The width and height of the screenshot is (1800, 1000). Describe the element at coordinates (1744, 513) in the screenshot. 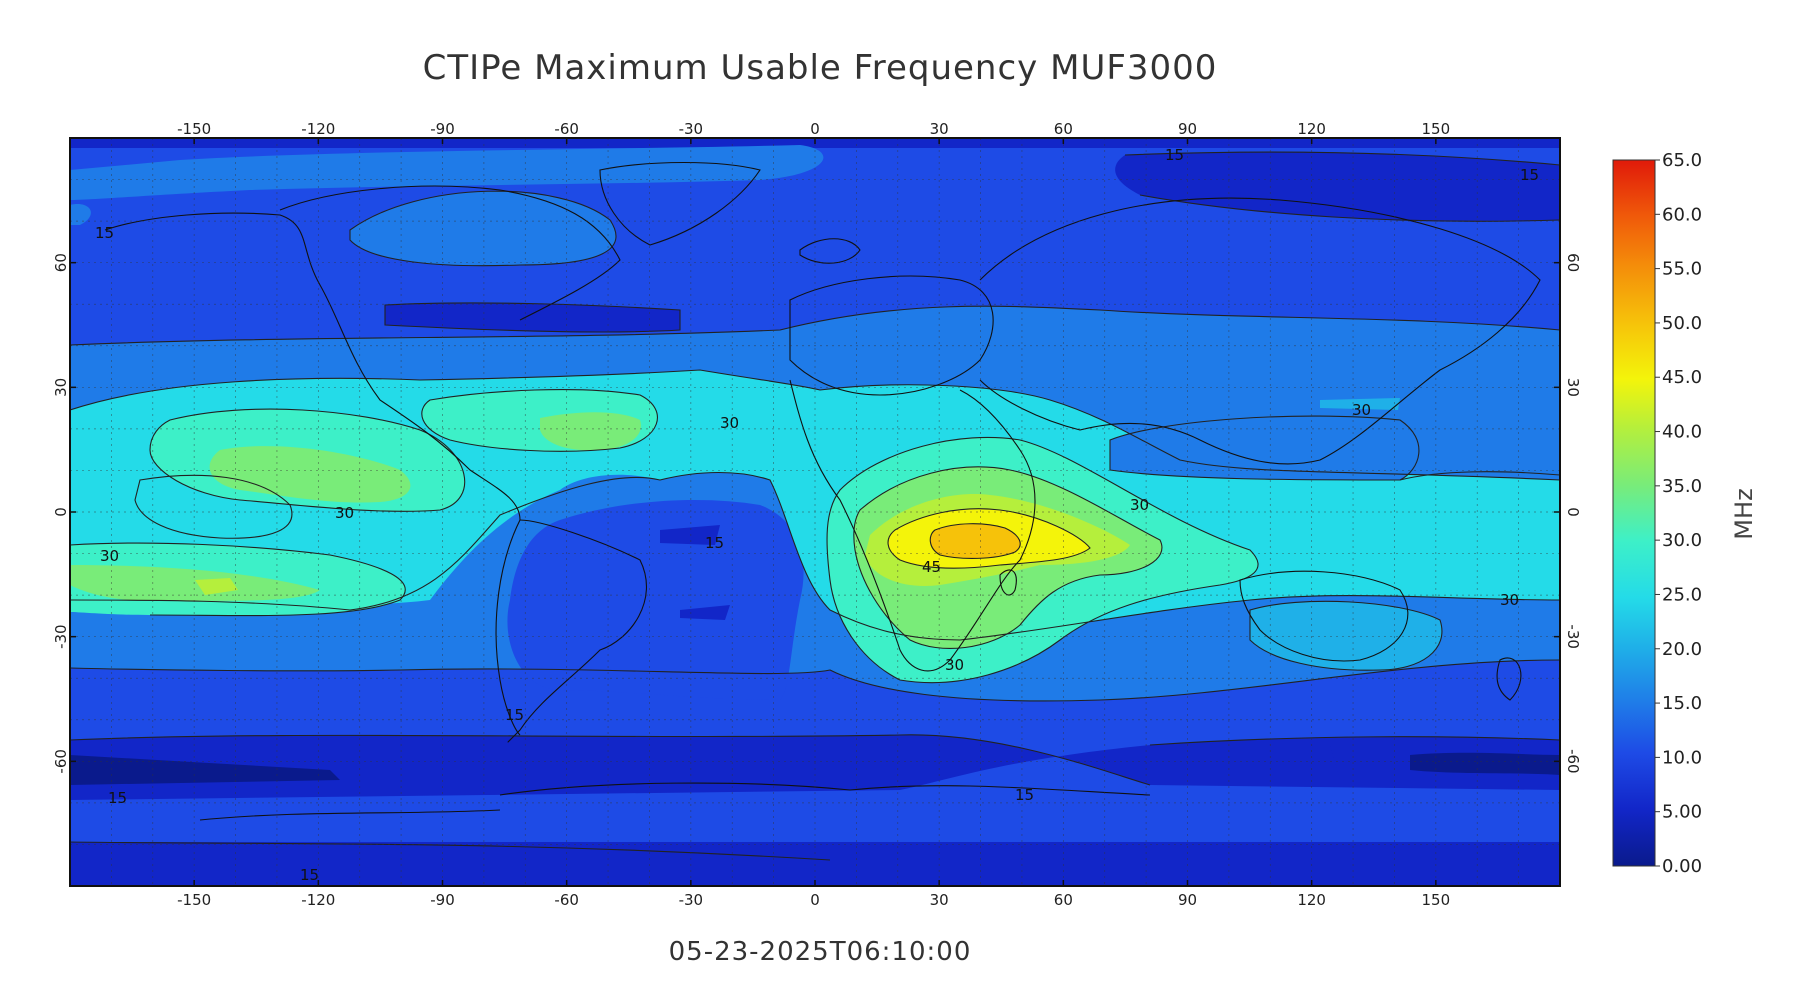

I see `colorbar-unit: MHz` at that location.